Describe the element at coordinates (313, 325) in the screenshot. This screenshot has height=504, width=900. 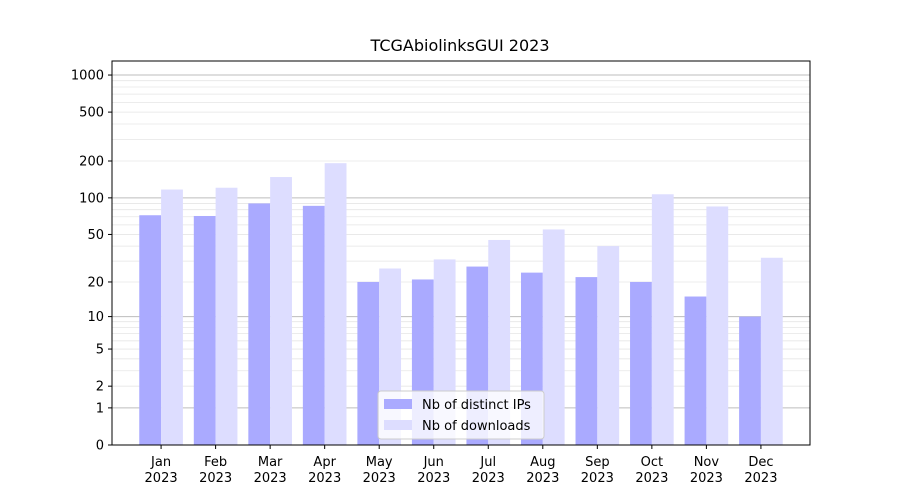
I see `bar-ips-apr` at that location.